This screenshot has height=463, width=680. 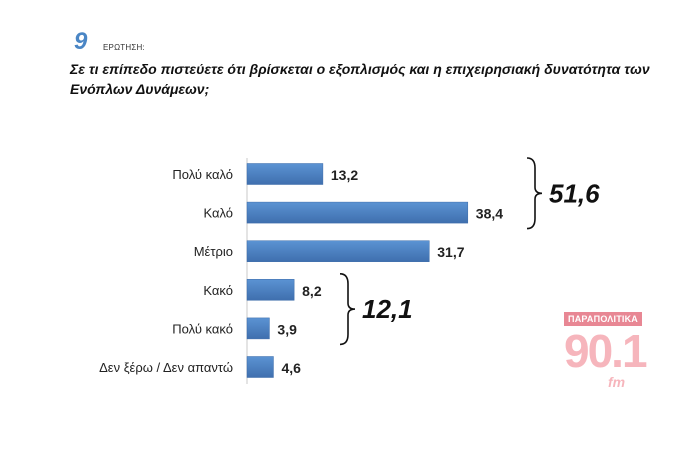 I want to click on group-total-label: 51,6, so click(x=574, y=193).